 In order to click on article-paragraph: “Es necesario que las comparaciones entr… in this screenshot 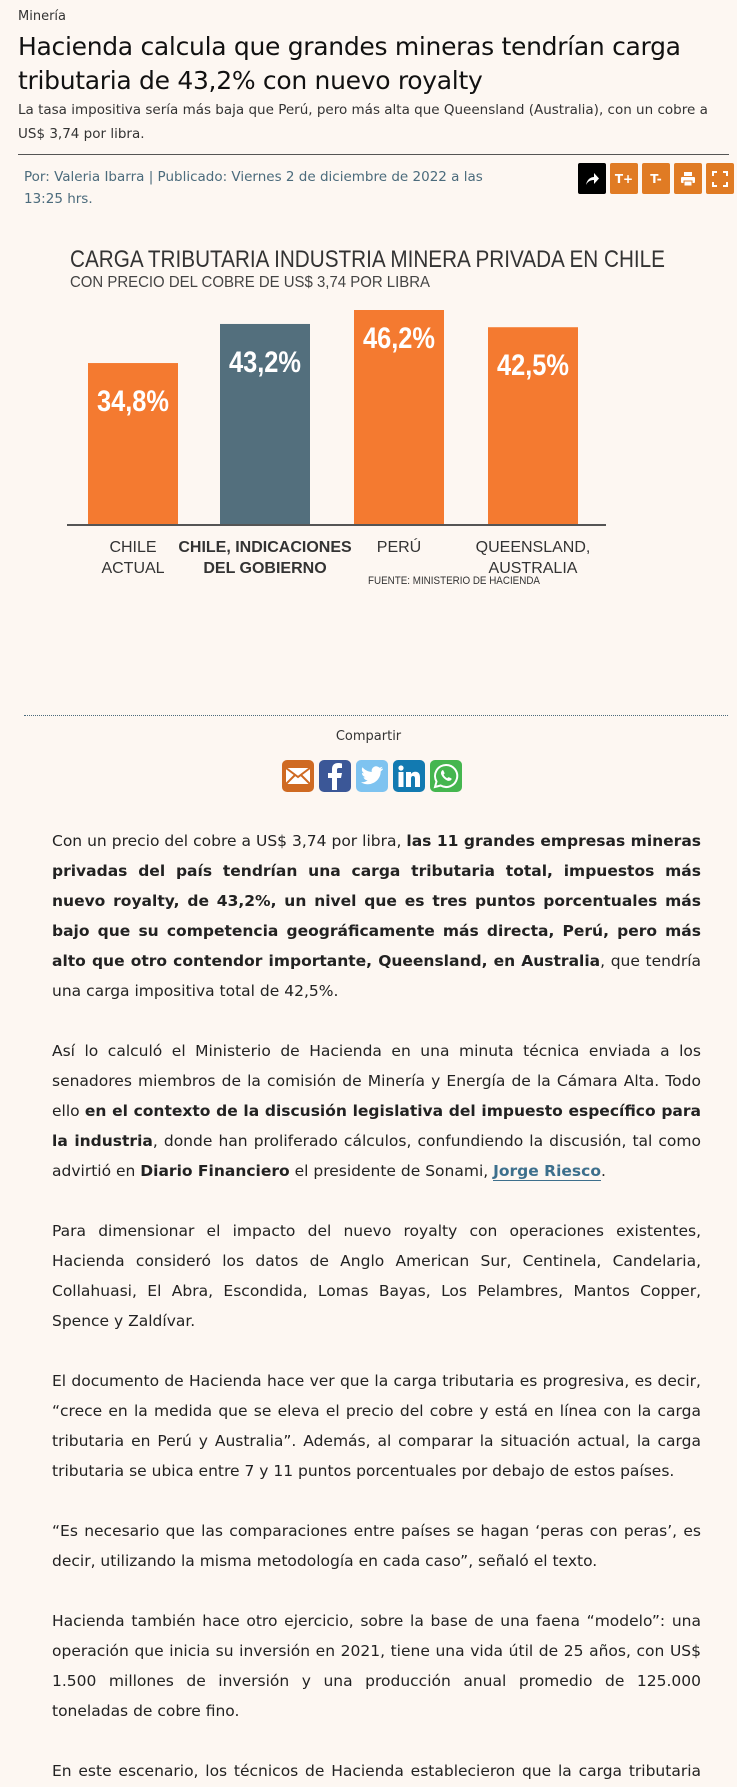, I will do `click(376, 1546)`.